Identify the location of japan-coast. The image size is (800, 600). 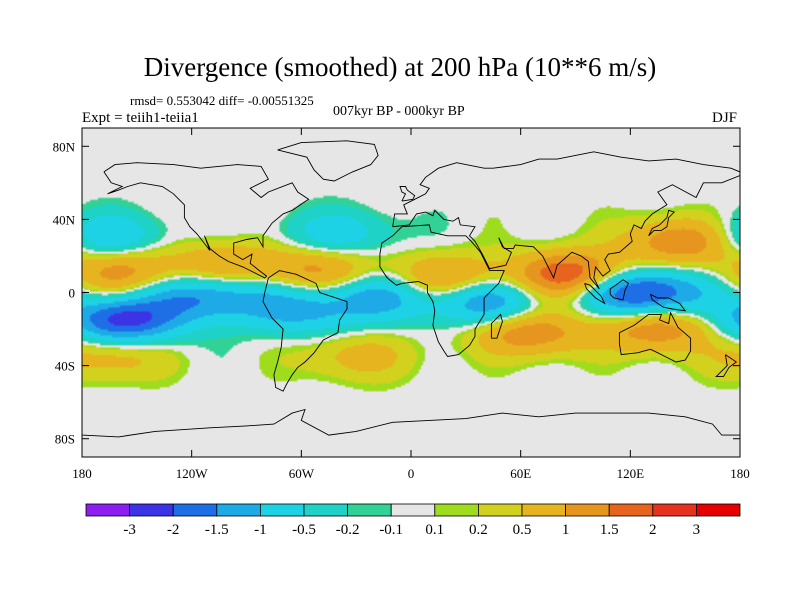
(662, 223).